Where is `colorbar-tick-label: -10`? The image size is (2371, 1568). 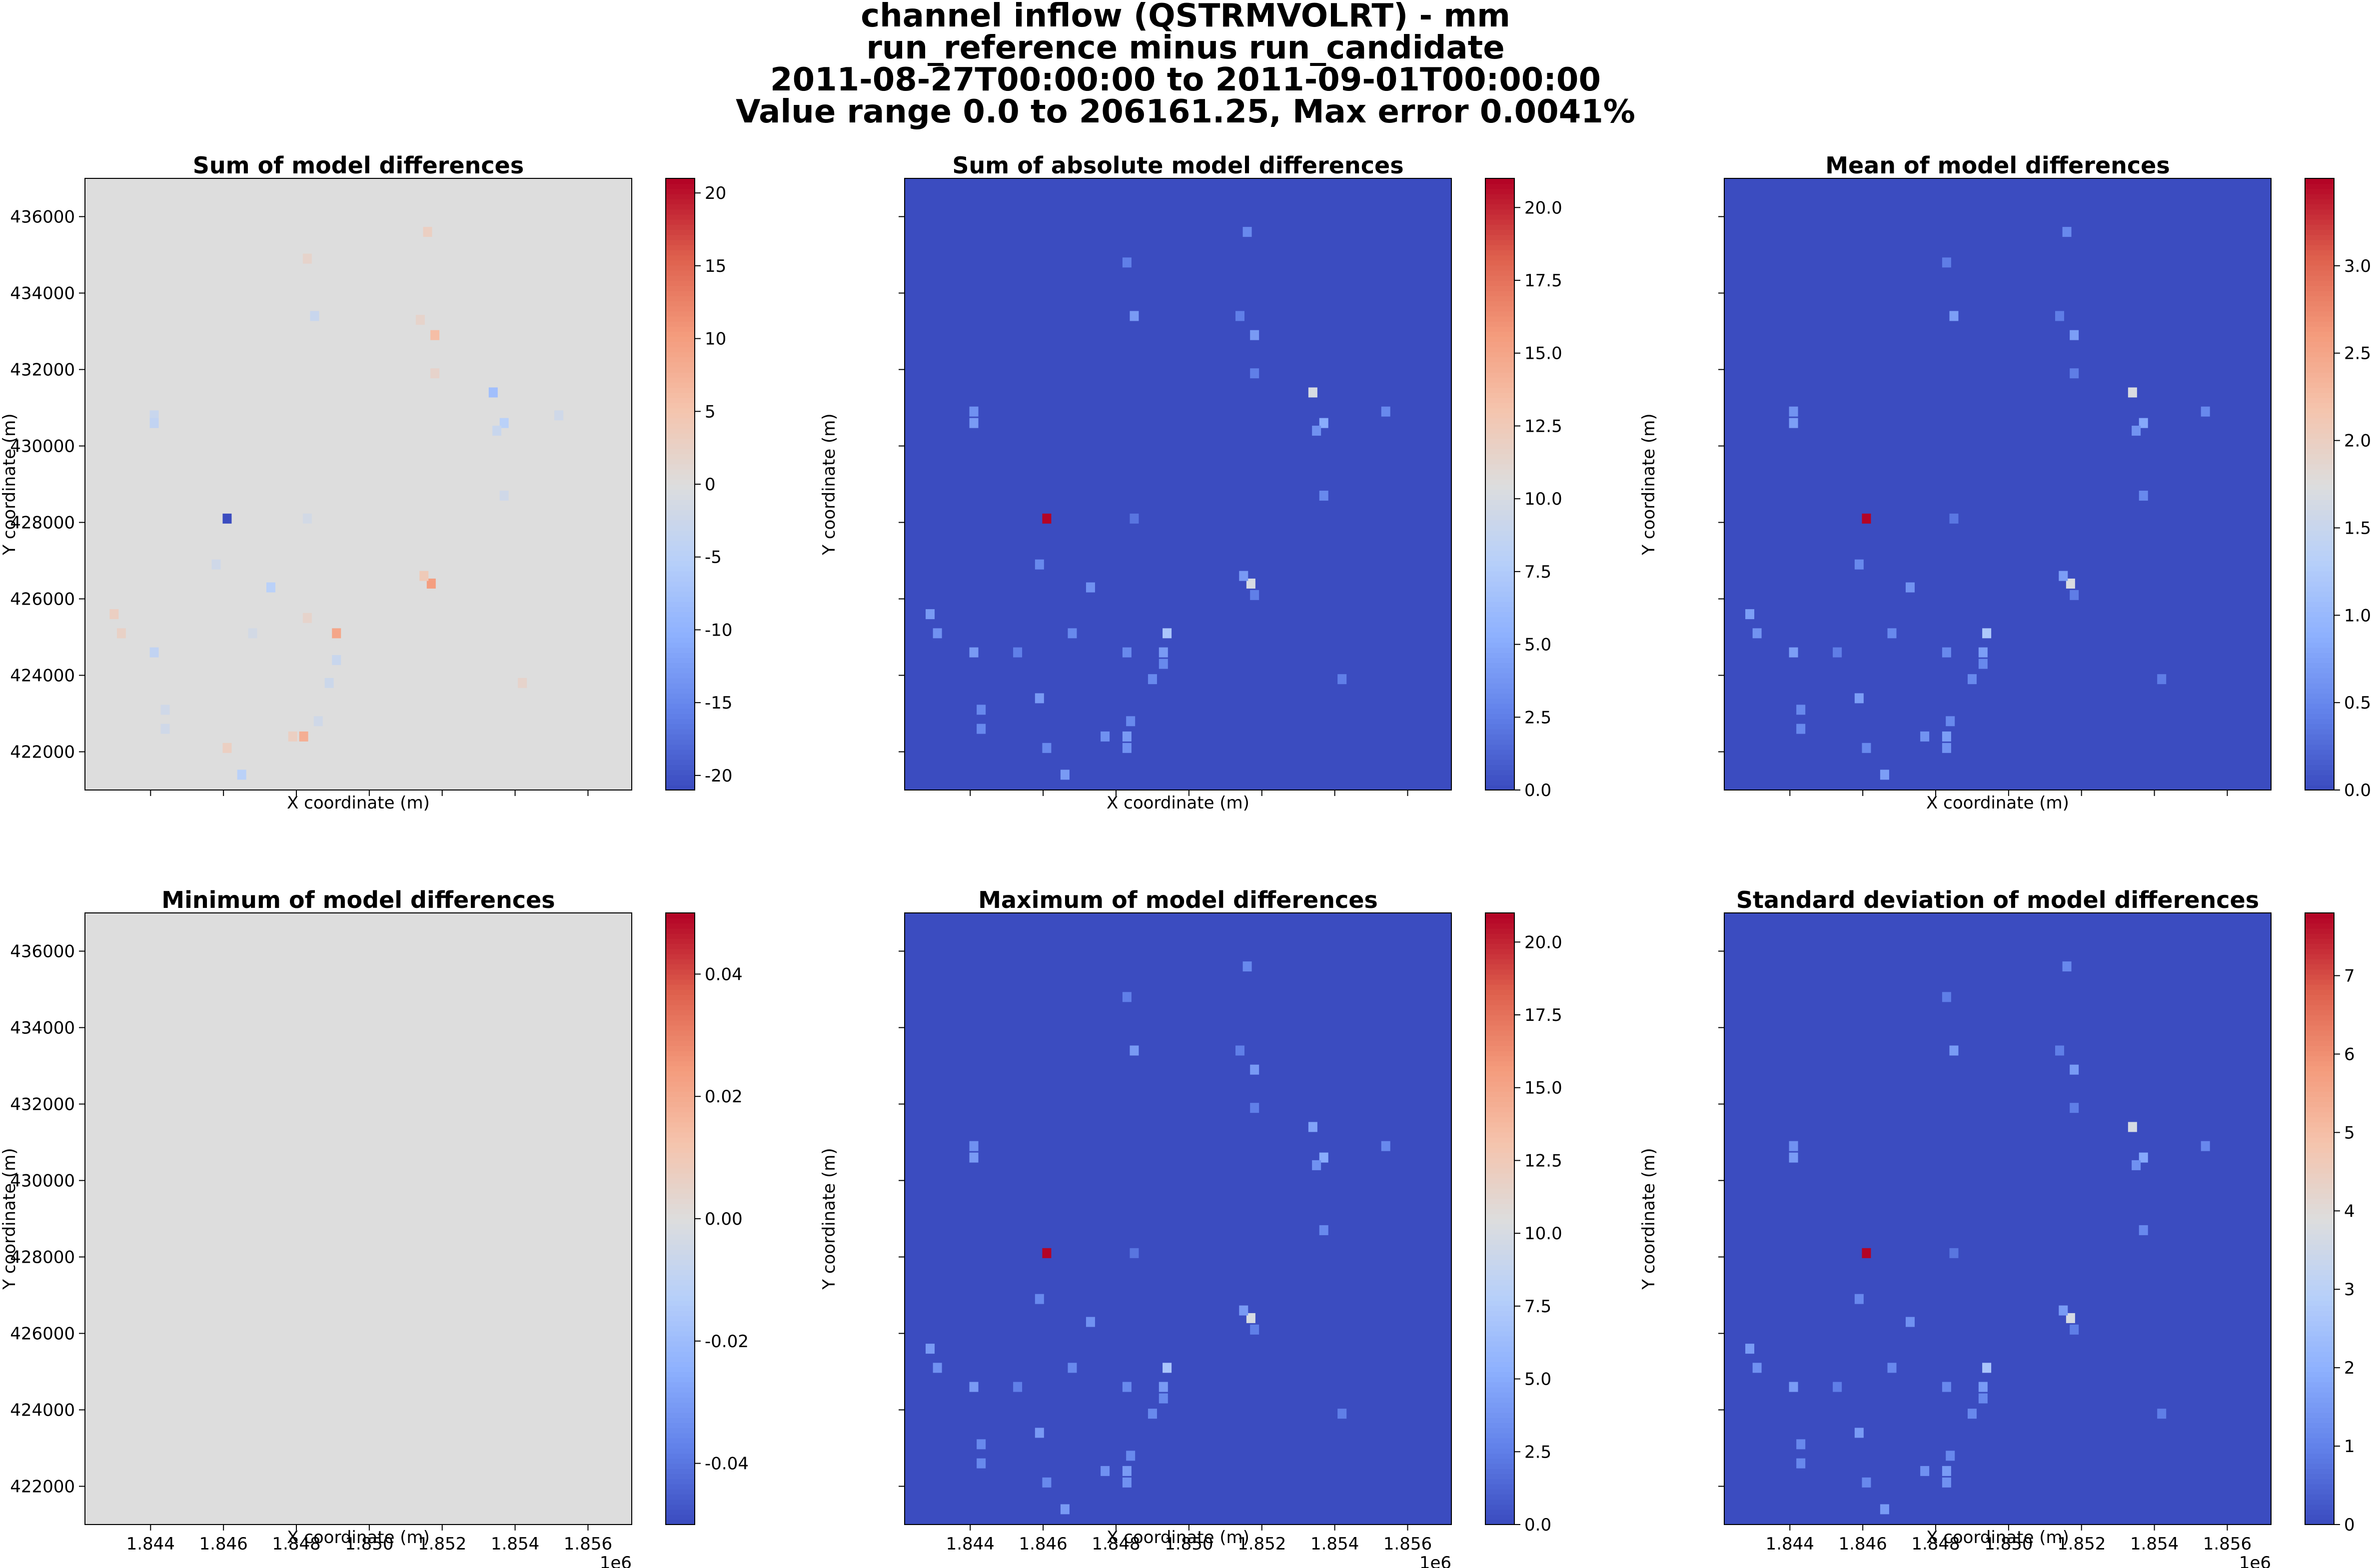 colorbar-tick-label: -10 is located at coordinates (719, 630).